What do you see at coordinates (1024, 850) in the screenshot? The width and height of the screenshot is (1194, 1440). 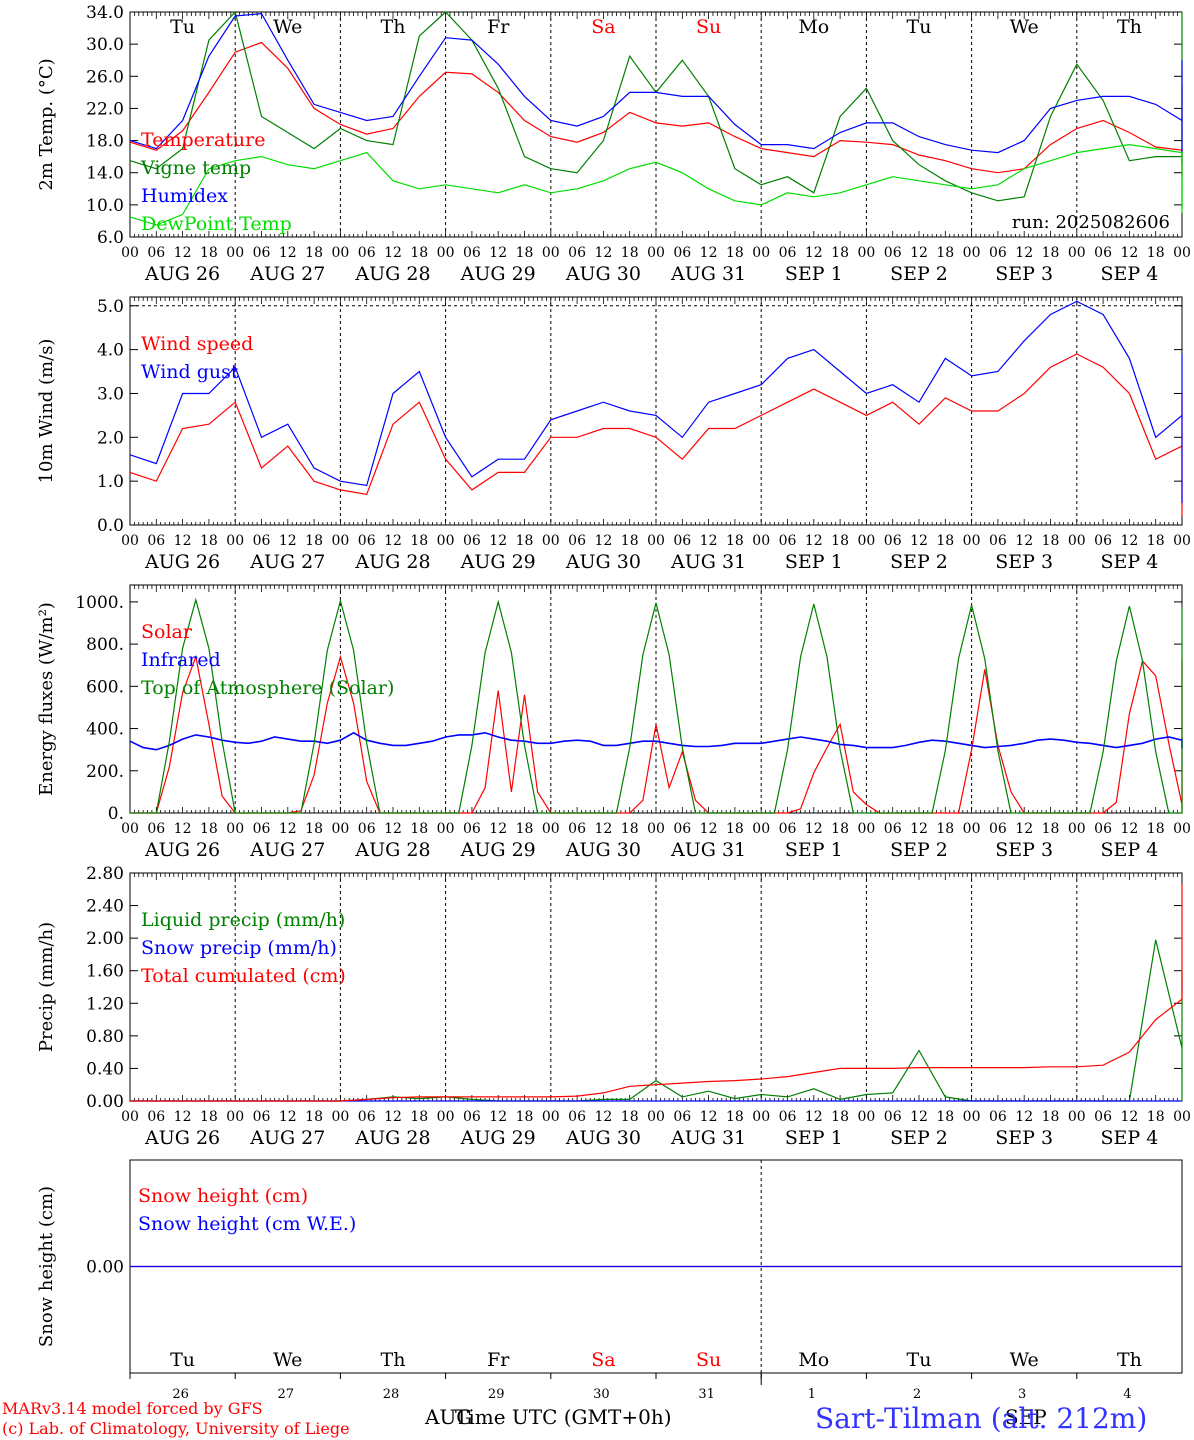 I see `date-label: SEP 3` at bounding box center [1024, 850].